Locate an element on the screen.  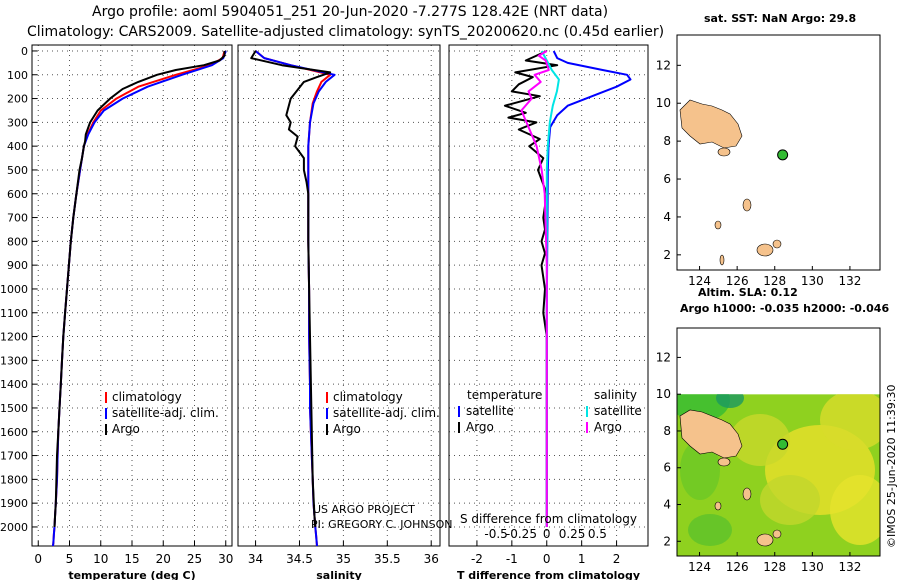
map-x-tick-label: 130 is located at coordinates (812, 281).